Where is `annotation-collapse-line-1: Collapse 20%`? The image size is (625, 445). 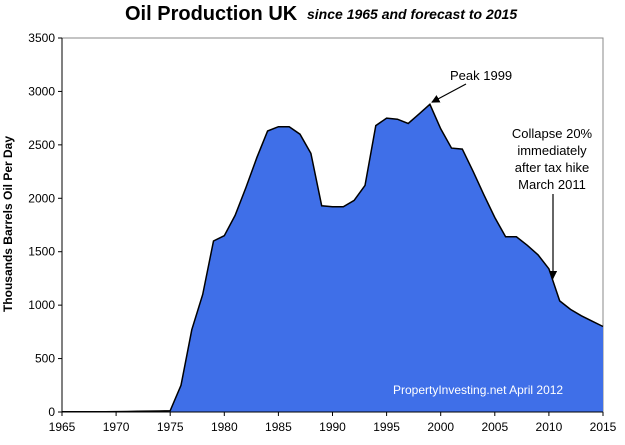
annotation-collapse-line-1: Collapse 20% is located at coordinates (552, 133).